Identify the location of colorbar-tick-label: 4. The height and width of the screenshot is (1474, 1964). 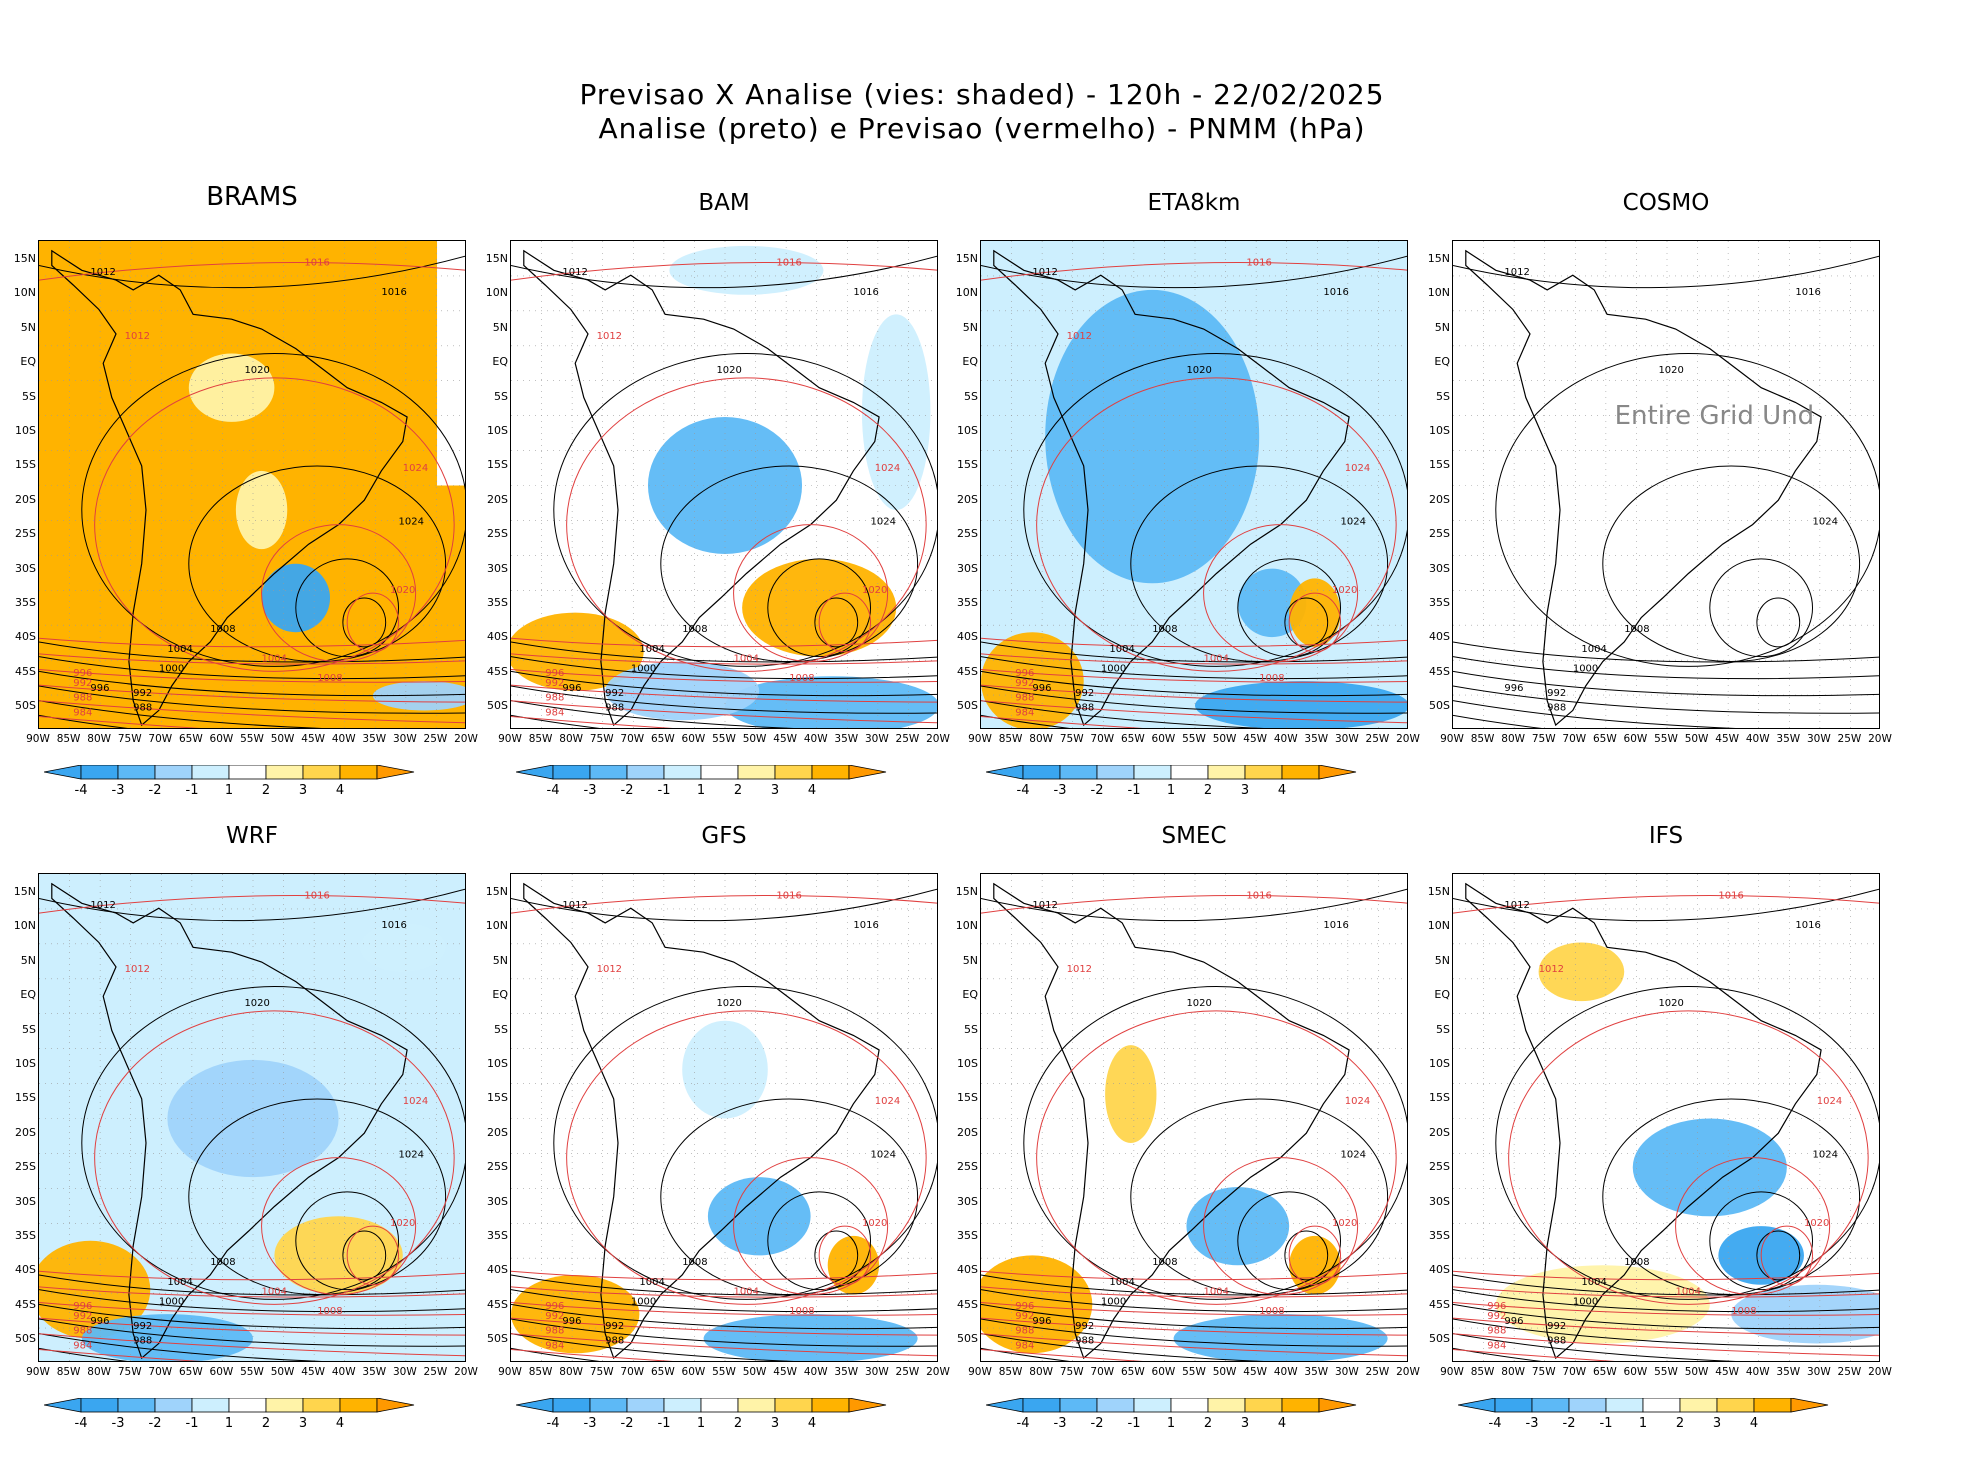
(1754, 1423).